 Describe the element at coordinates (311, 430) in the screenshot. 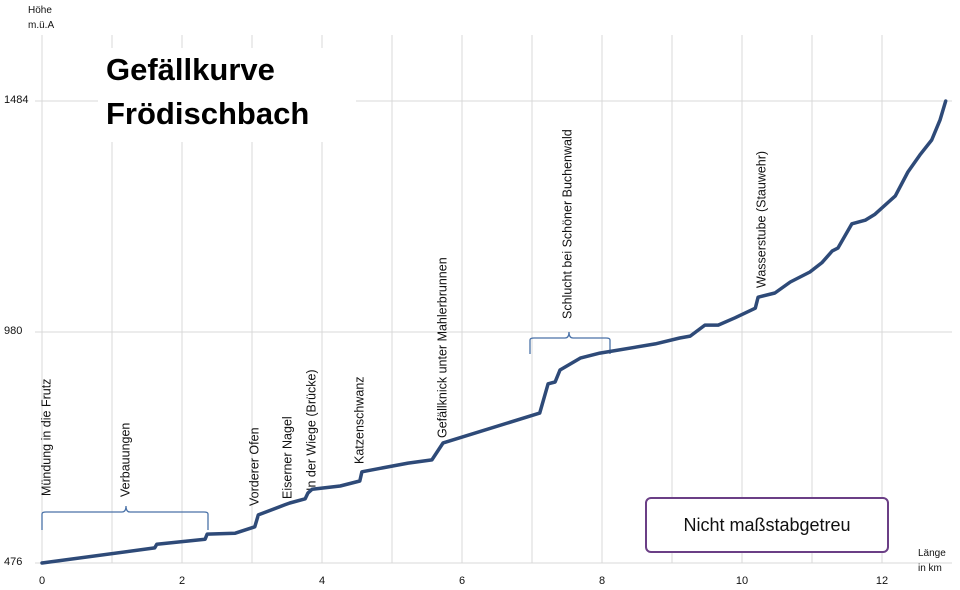

I see `annotation: In der Wiege (Brücke)` at that location.